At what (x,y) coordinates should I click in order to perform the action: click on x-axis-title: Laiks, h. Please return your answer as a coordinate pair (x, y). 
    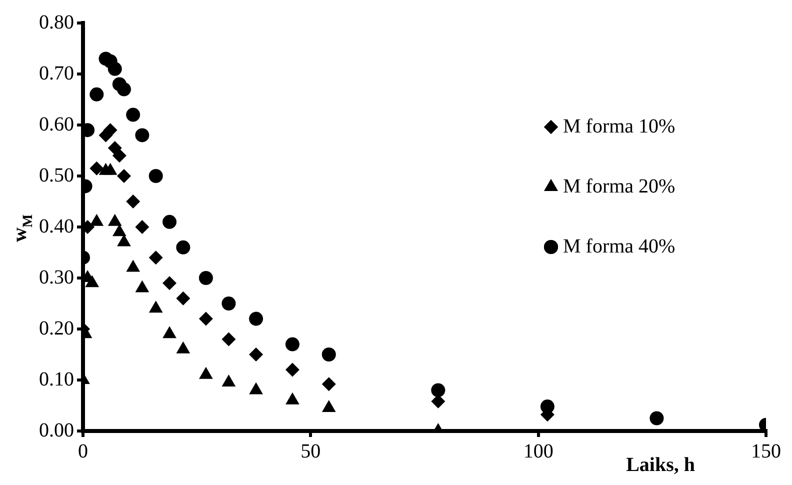
    Looking at the image, I should click on (660, 465).